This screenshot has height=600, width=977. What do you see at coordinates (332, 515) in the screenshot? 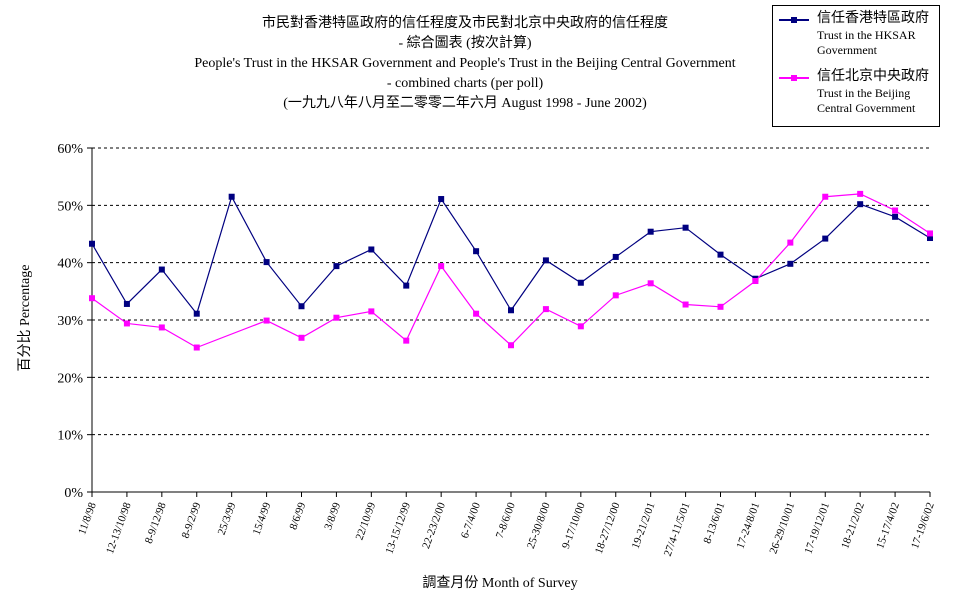
I see `x-tick-label: 3/8/99` at bounding box center [332, 515].